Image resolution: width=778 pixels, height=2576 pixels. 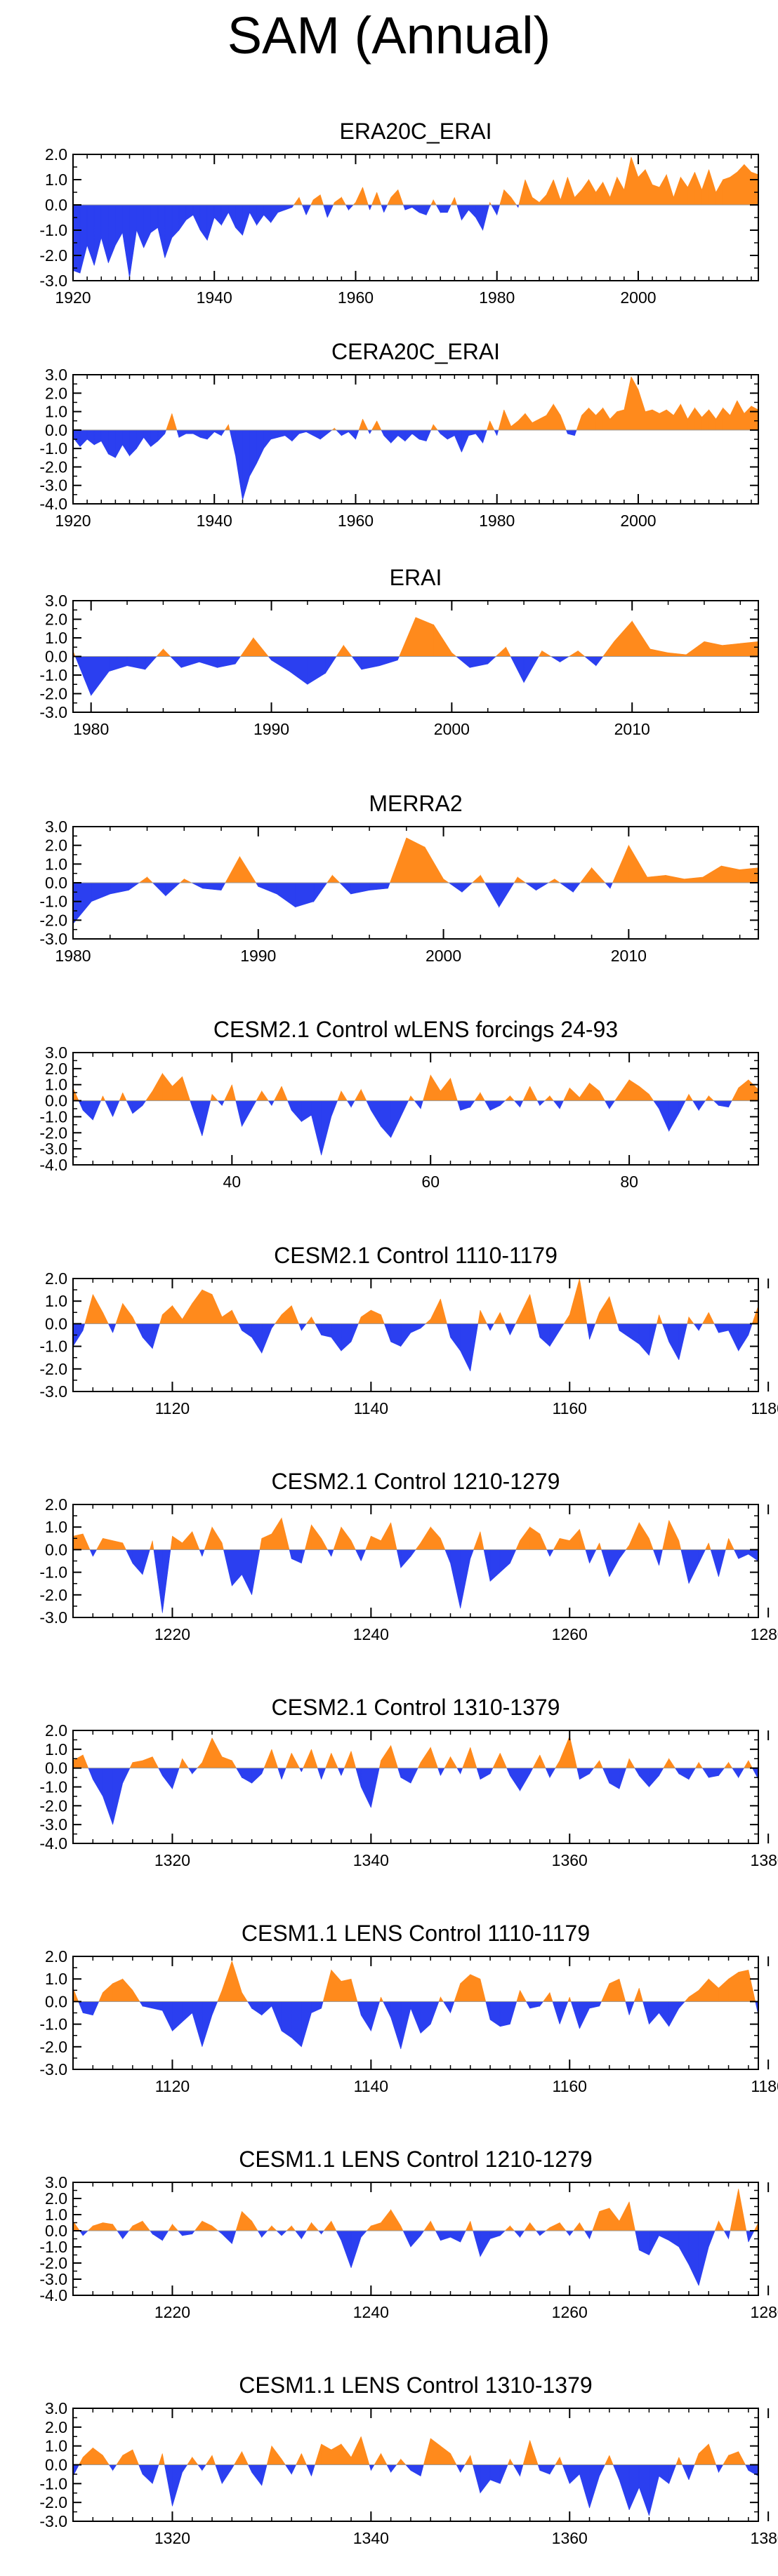 What do you see at coordinates (416, 1708) in the screenshot?
I see `panel-title: CESM2.1 Control 1310-1379` at bounding box center [416, 1708].